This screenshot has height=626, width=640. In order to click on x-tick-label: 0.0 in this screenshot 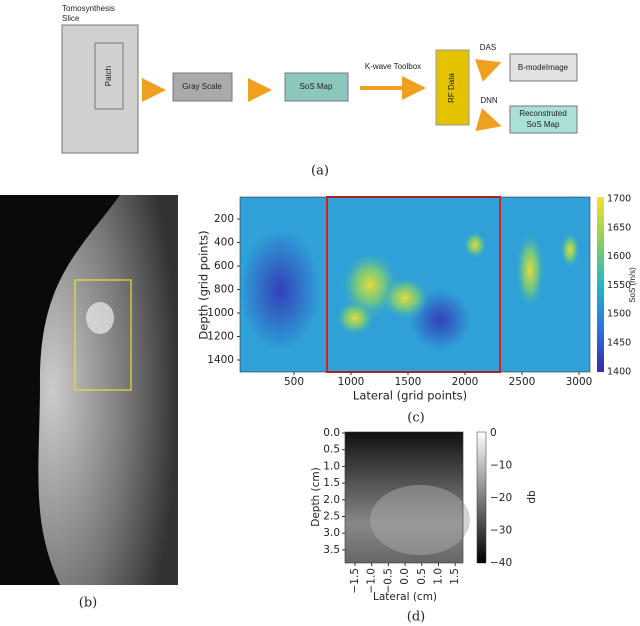, I will do `click(405, 576)`.